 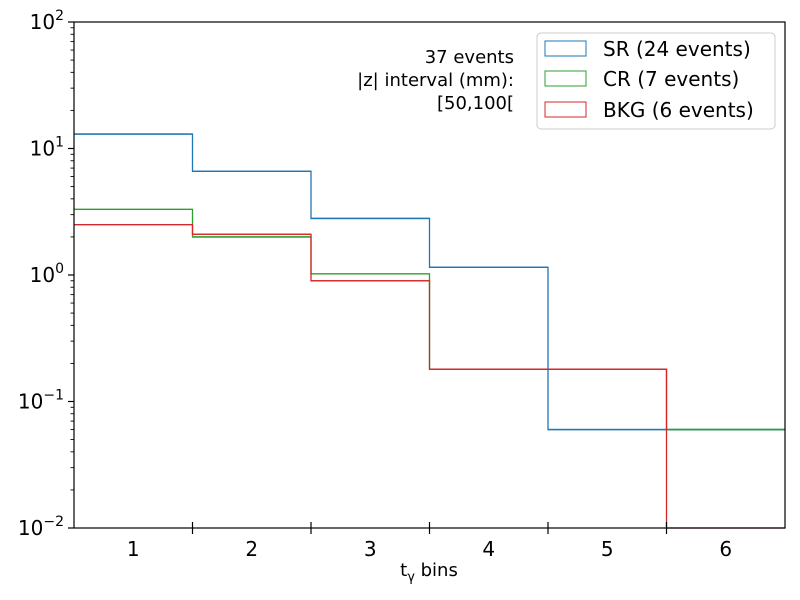 I want to click on legend-box, so click(x=656, y=81).